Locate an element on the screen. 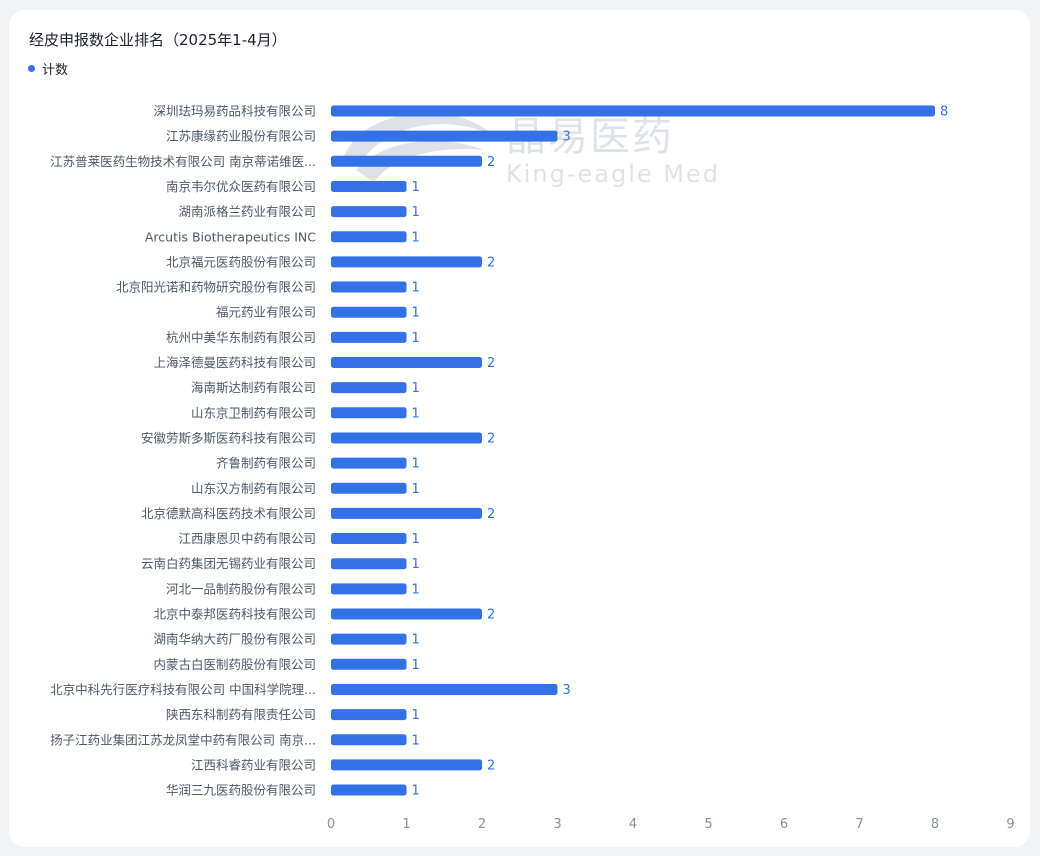 This screenshot has height=856, width=1040. category-label: 杭州中美华东制药有限公司 is located at coordinates (241, 337).